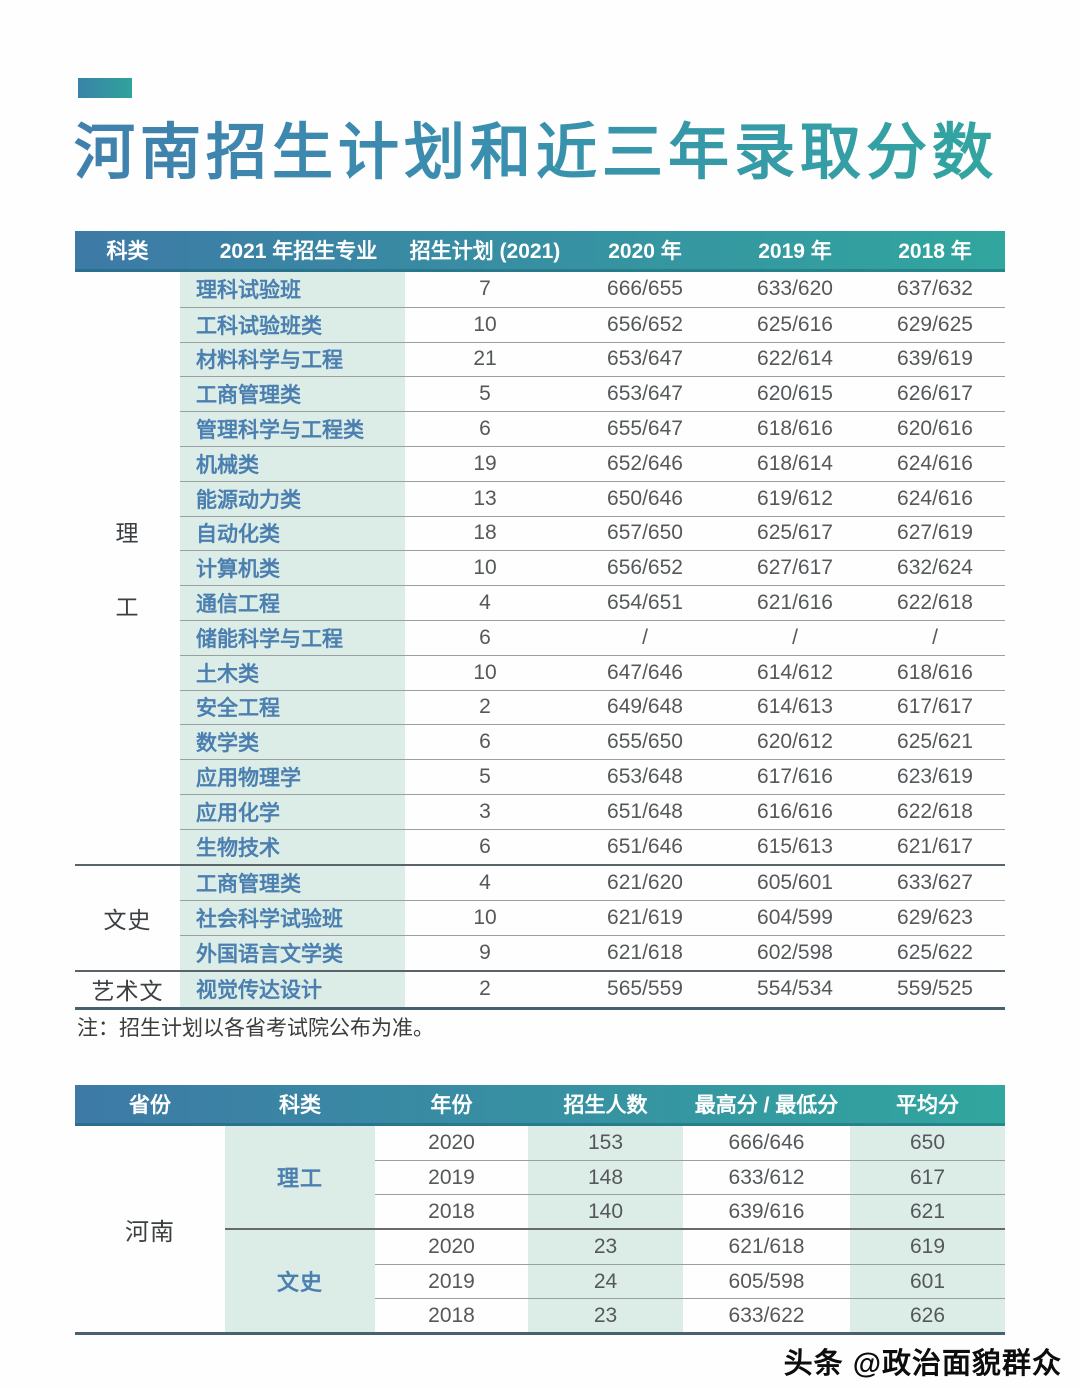  I want to click on score-2020-cell: 653/647, so click(645, 359).